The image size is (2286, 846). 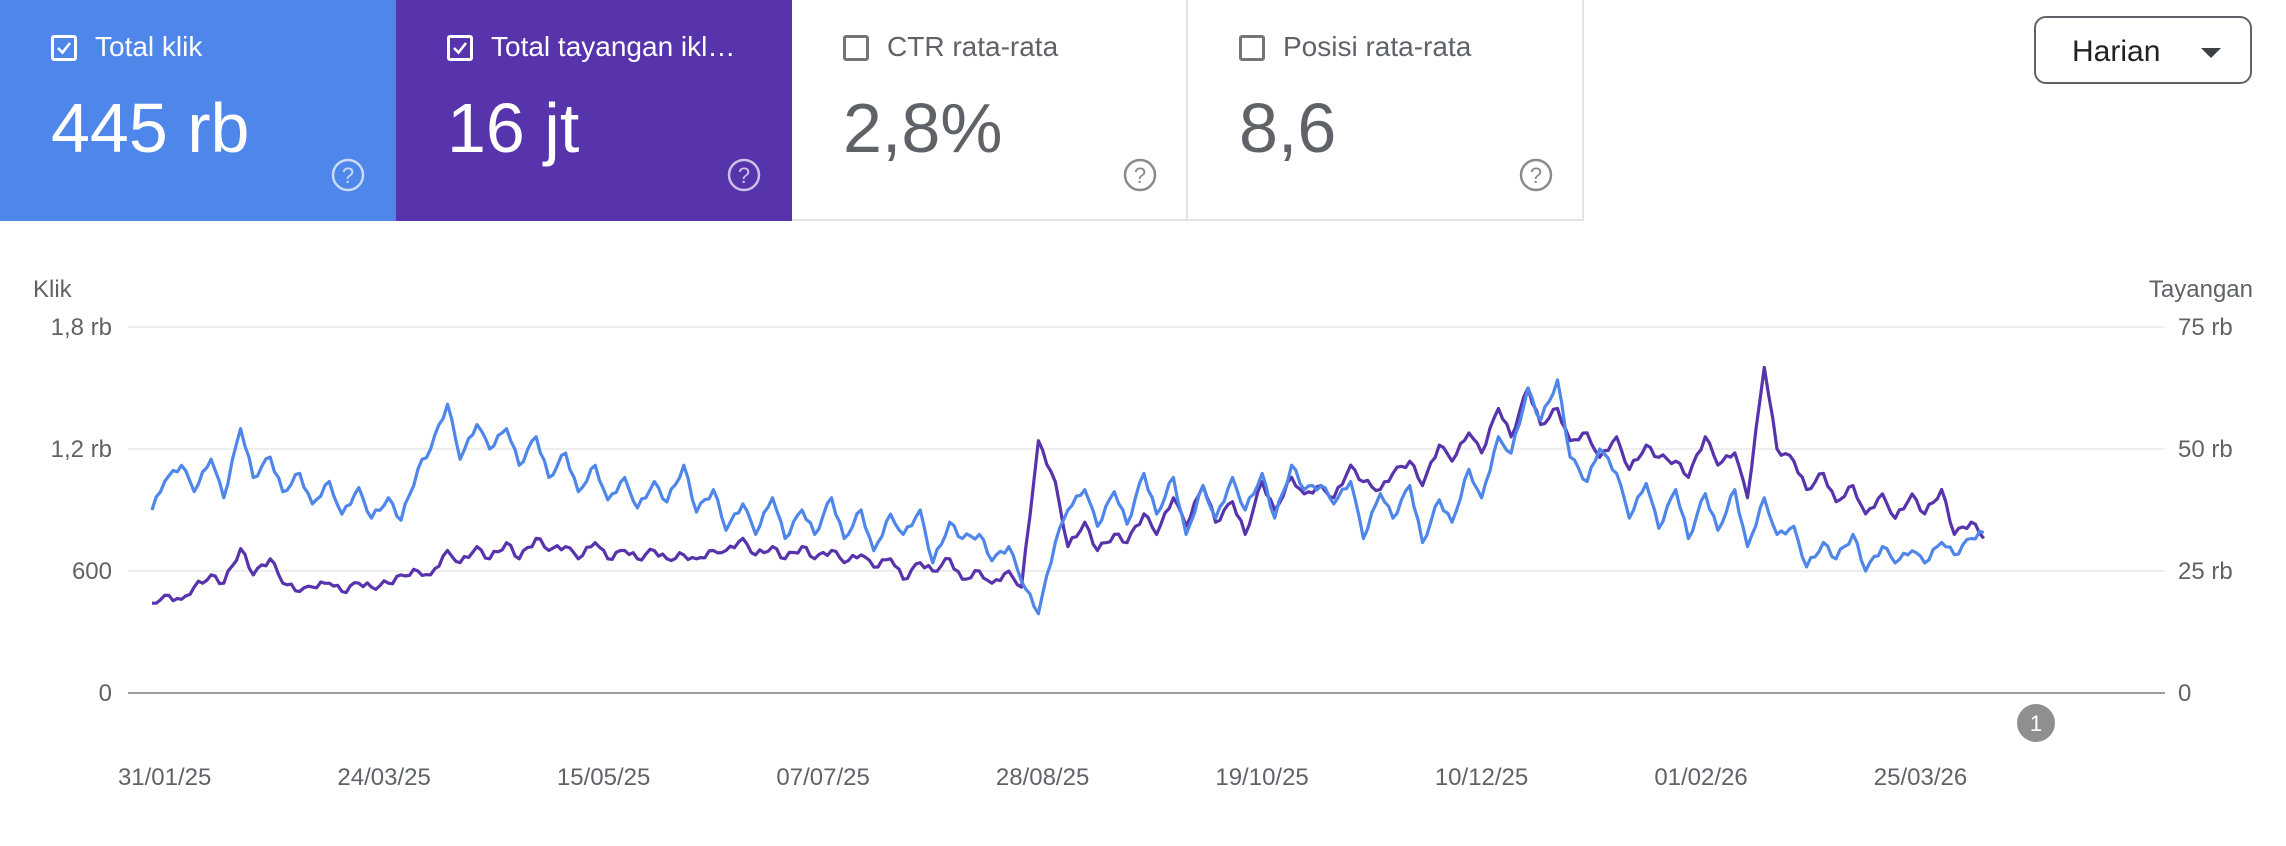 What do you see at coordinates (2201, 289) in the screenshot?
I see `right-axis-title: Tayangan` at bounding box center [2201, 289].